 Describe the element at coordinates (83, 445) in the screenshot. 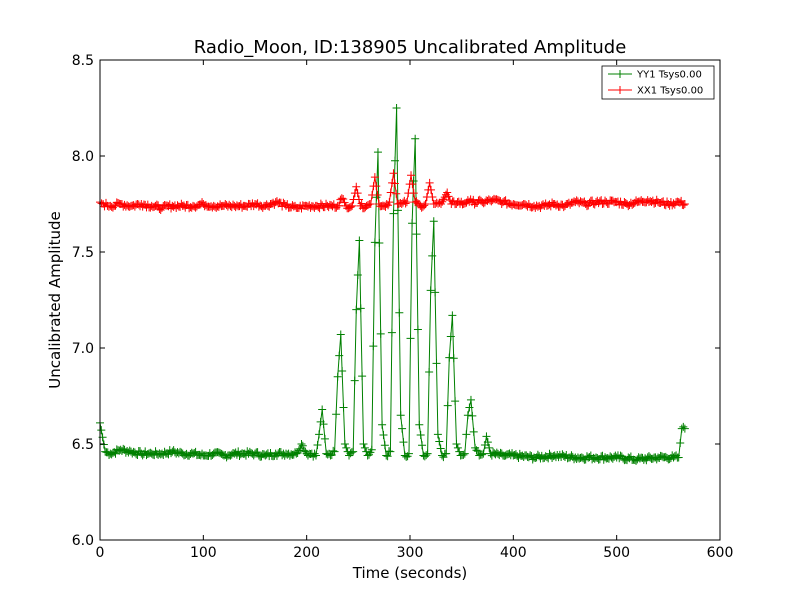

I see `y-tick-label: 6.5` at that location.